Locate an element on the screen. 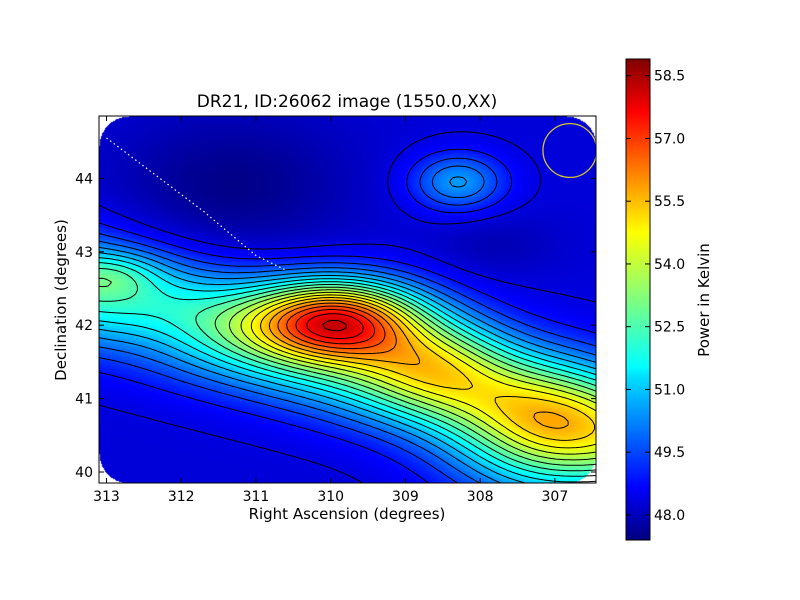 This screenshot has height=600, width=800. colorbar-tick-label: 51.0 is located at coordinates (669, 390).